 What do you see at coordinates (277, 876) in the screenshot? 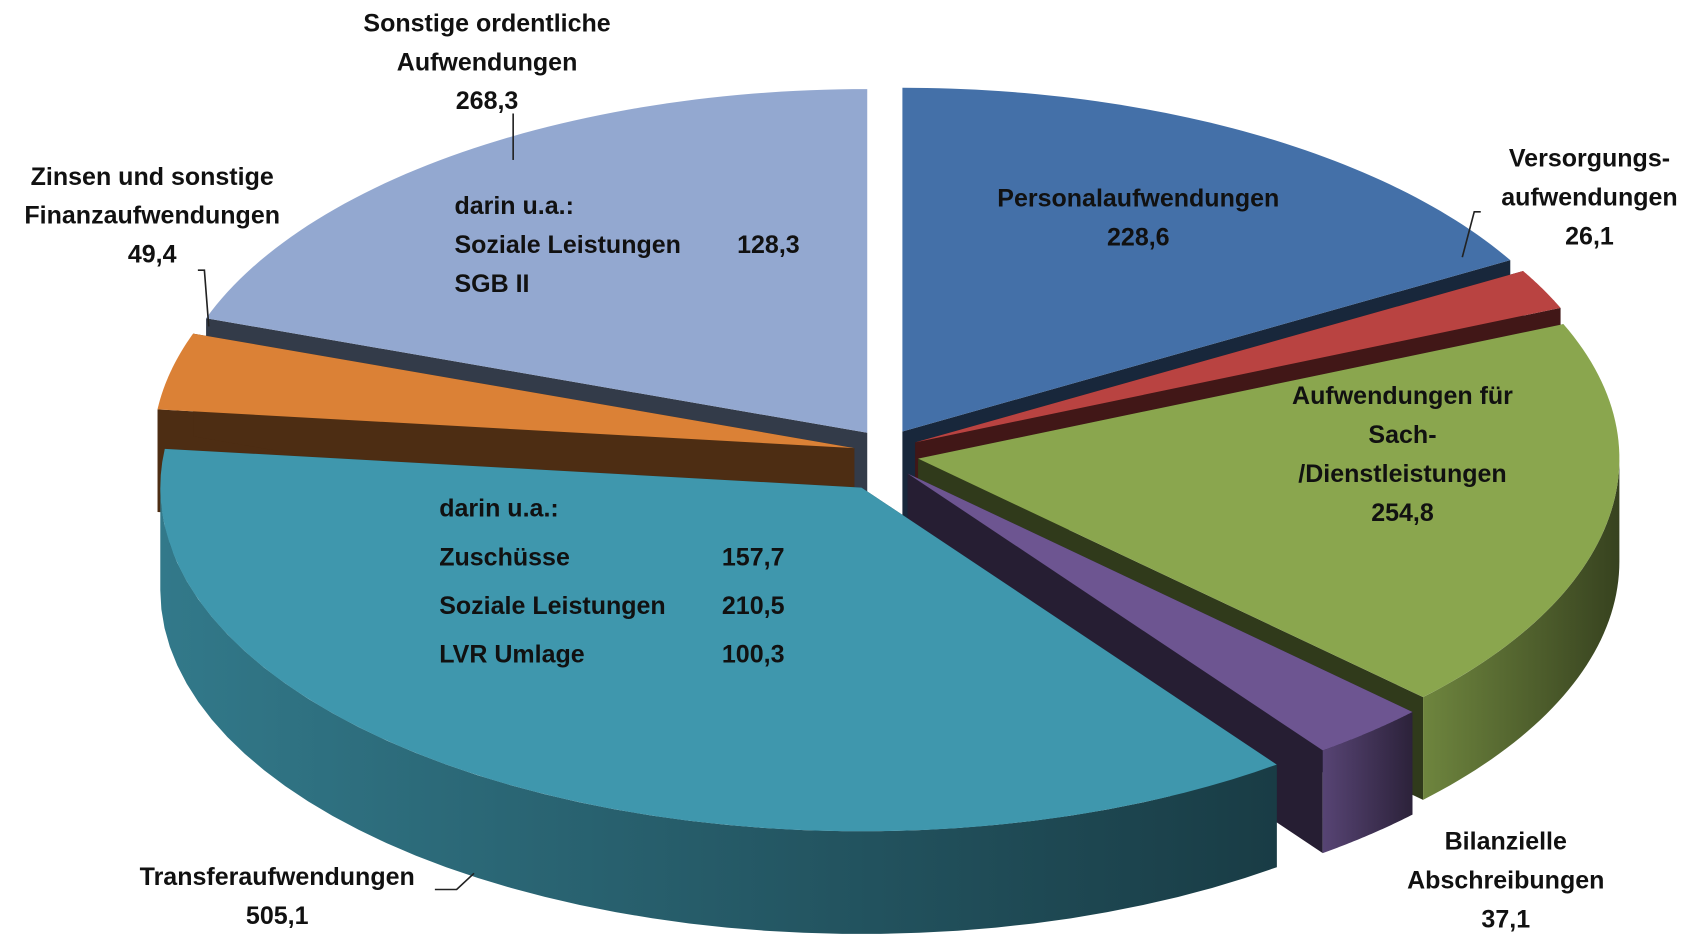
I see `category-label: Transferaufwendungen` at bounding box center [277, 876].